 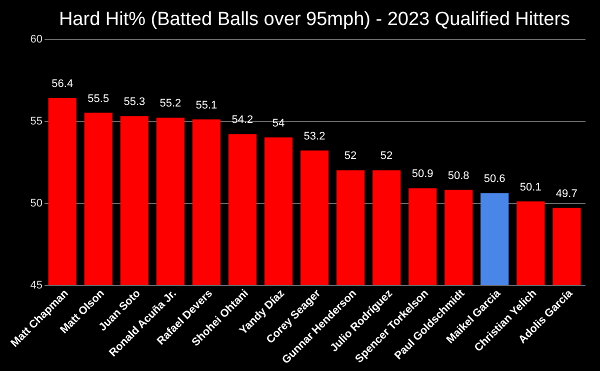 What do you see at coordinates (36, 204) in the screenshot?
I see `y-tick-label: 50` at bounding box center [36, 204].